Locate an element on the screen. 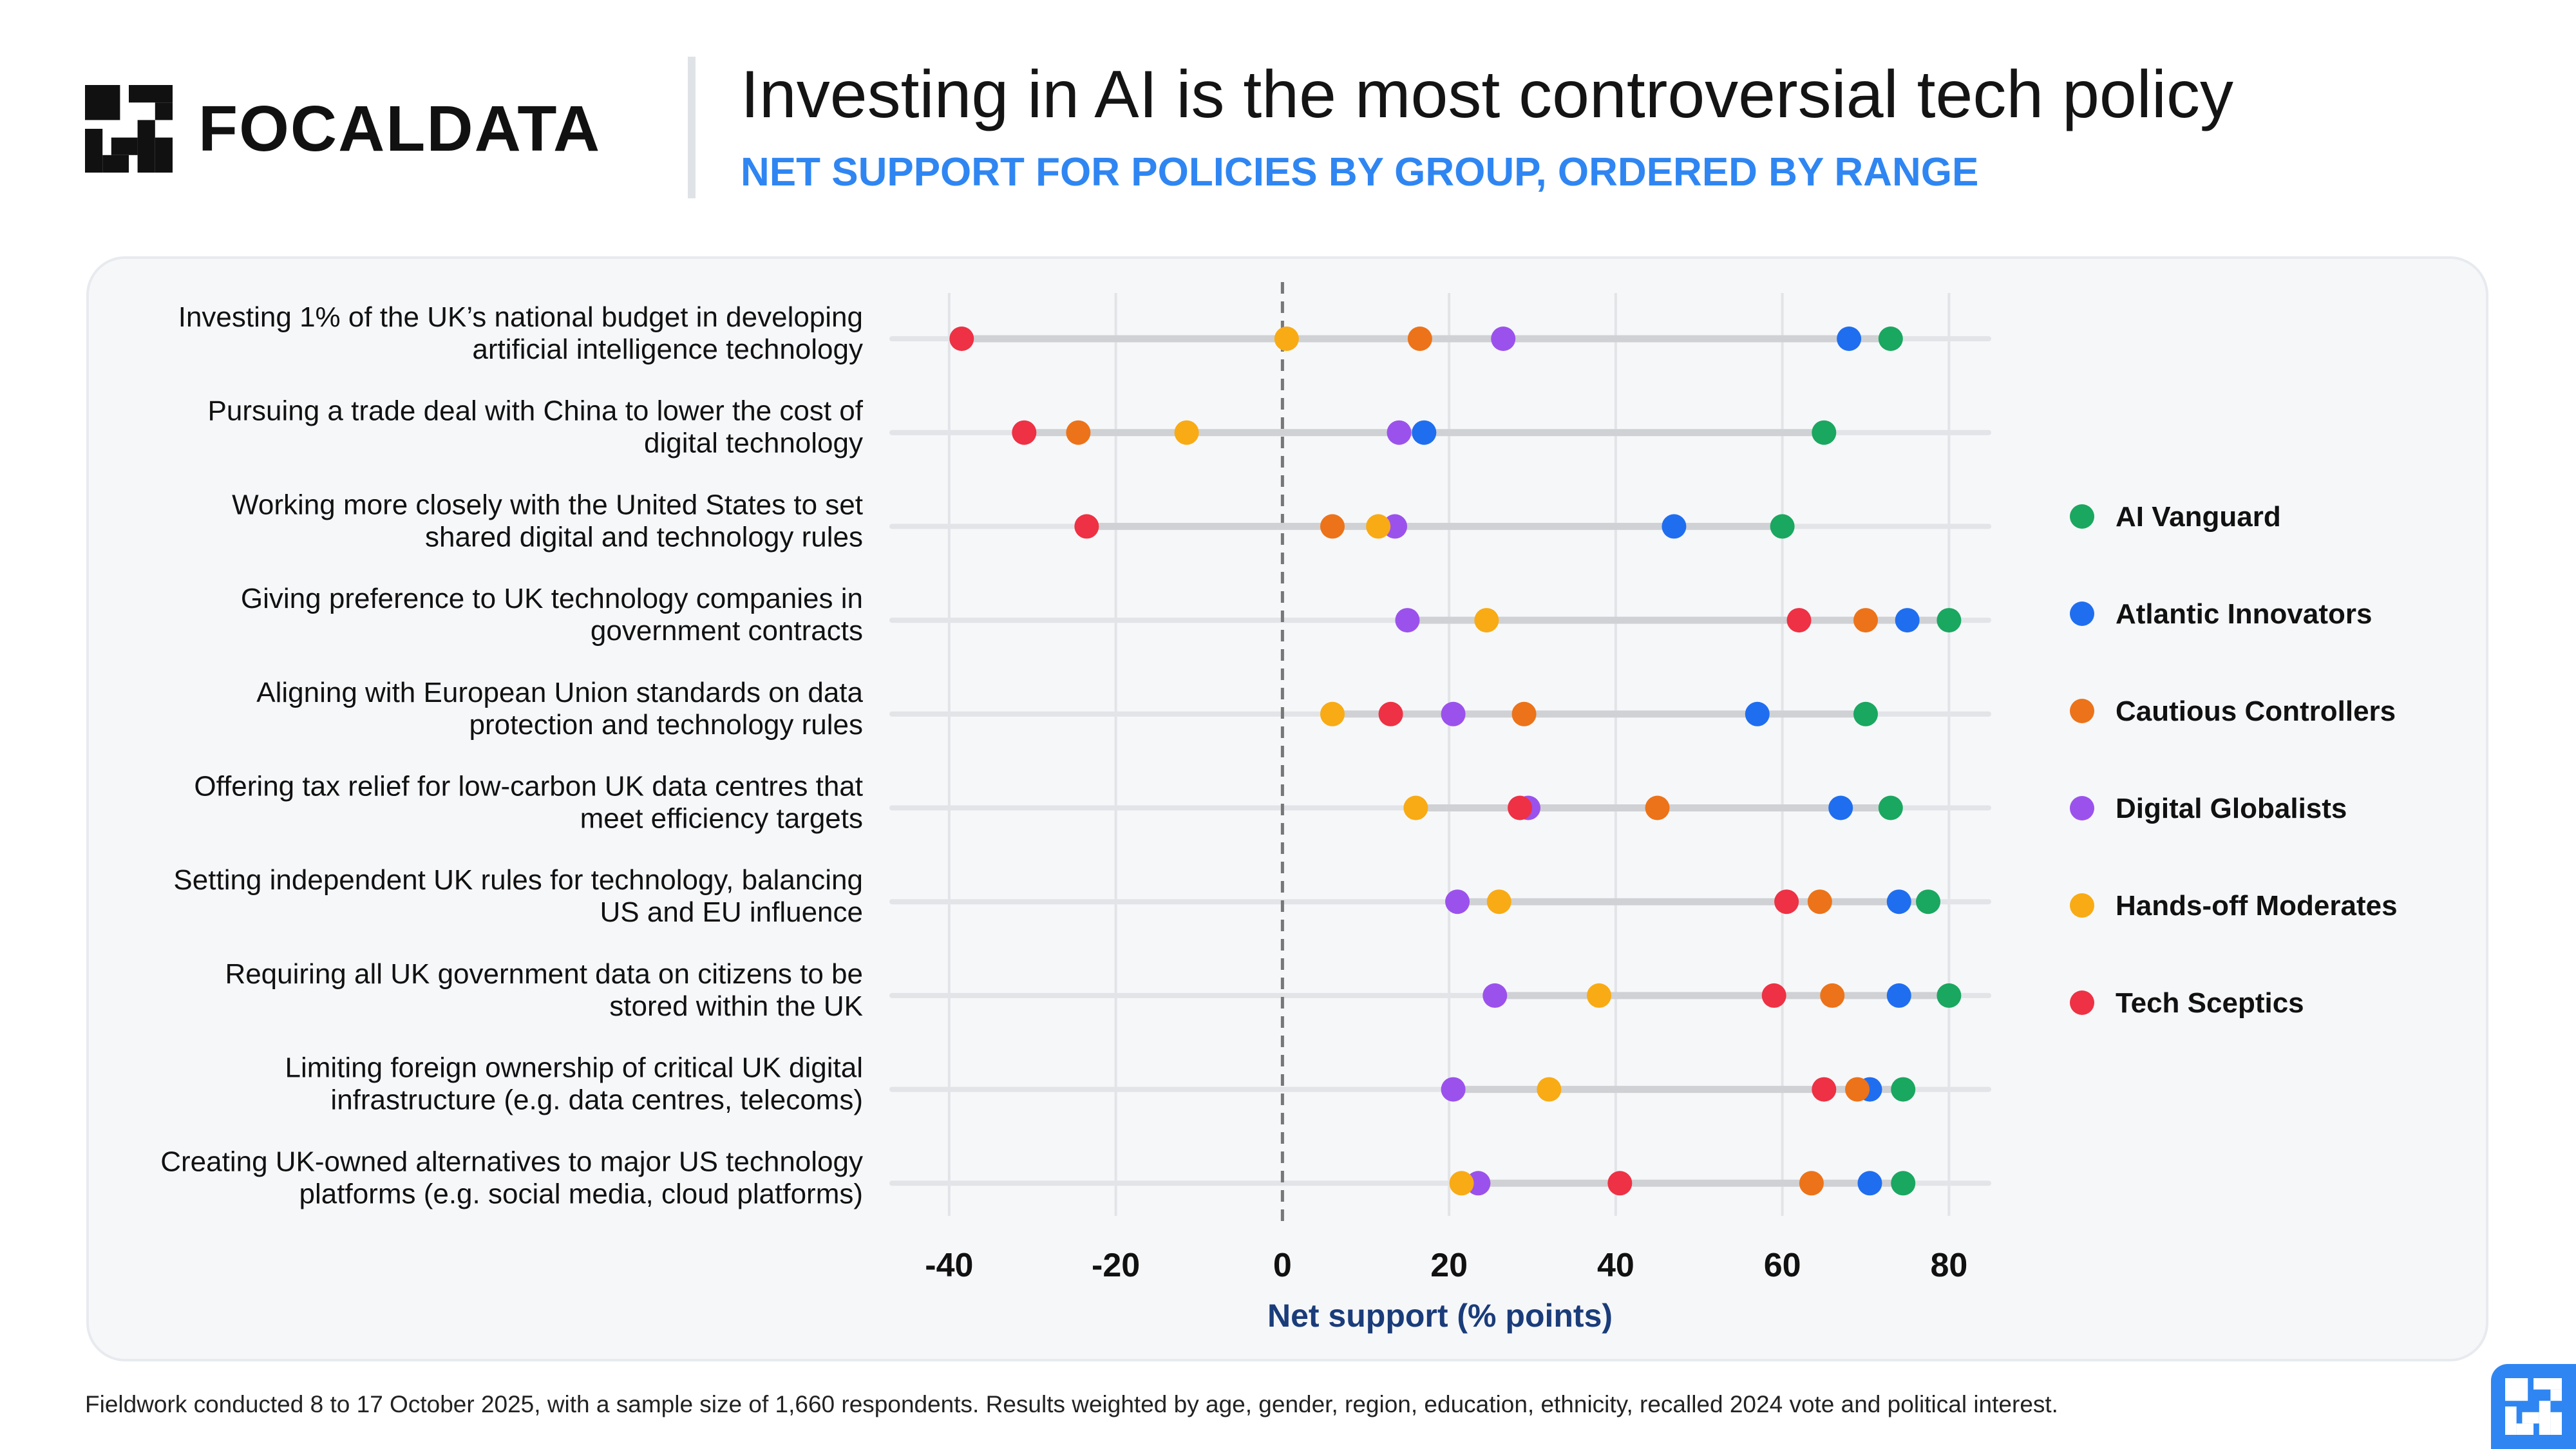 The width and height of the screenshot is (2576, 1449). x-tick-label: 60 is located at coordinates (1783, 1265).